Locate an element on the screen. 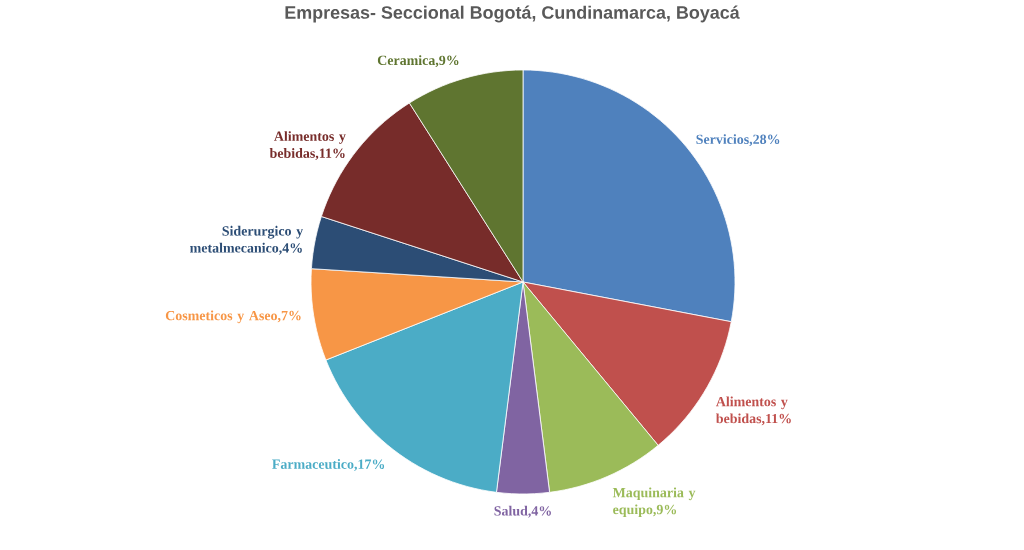 Image resolution: width=1024 pixels, height=550 pixels. slice-label: Farmaceutico,17% is located at coordinates (328, 465).